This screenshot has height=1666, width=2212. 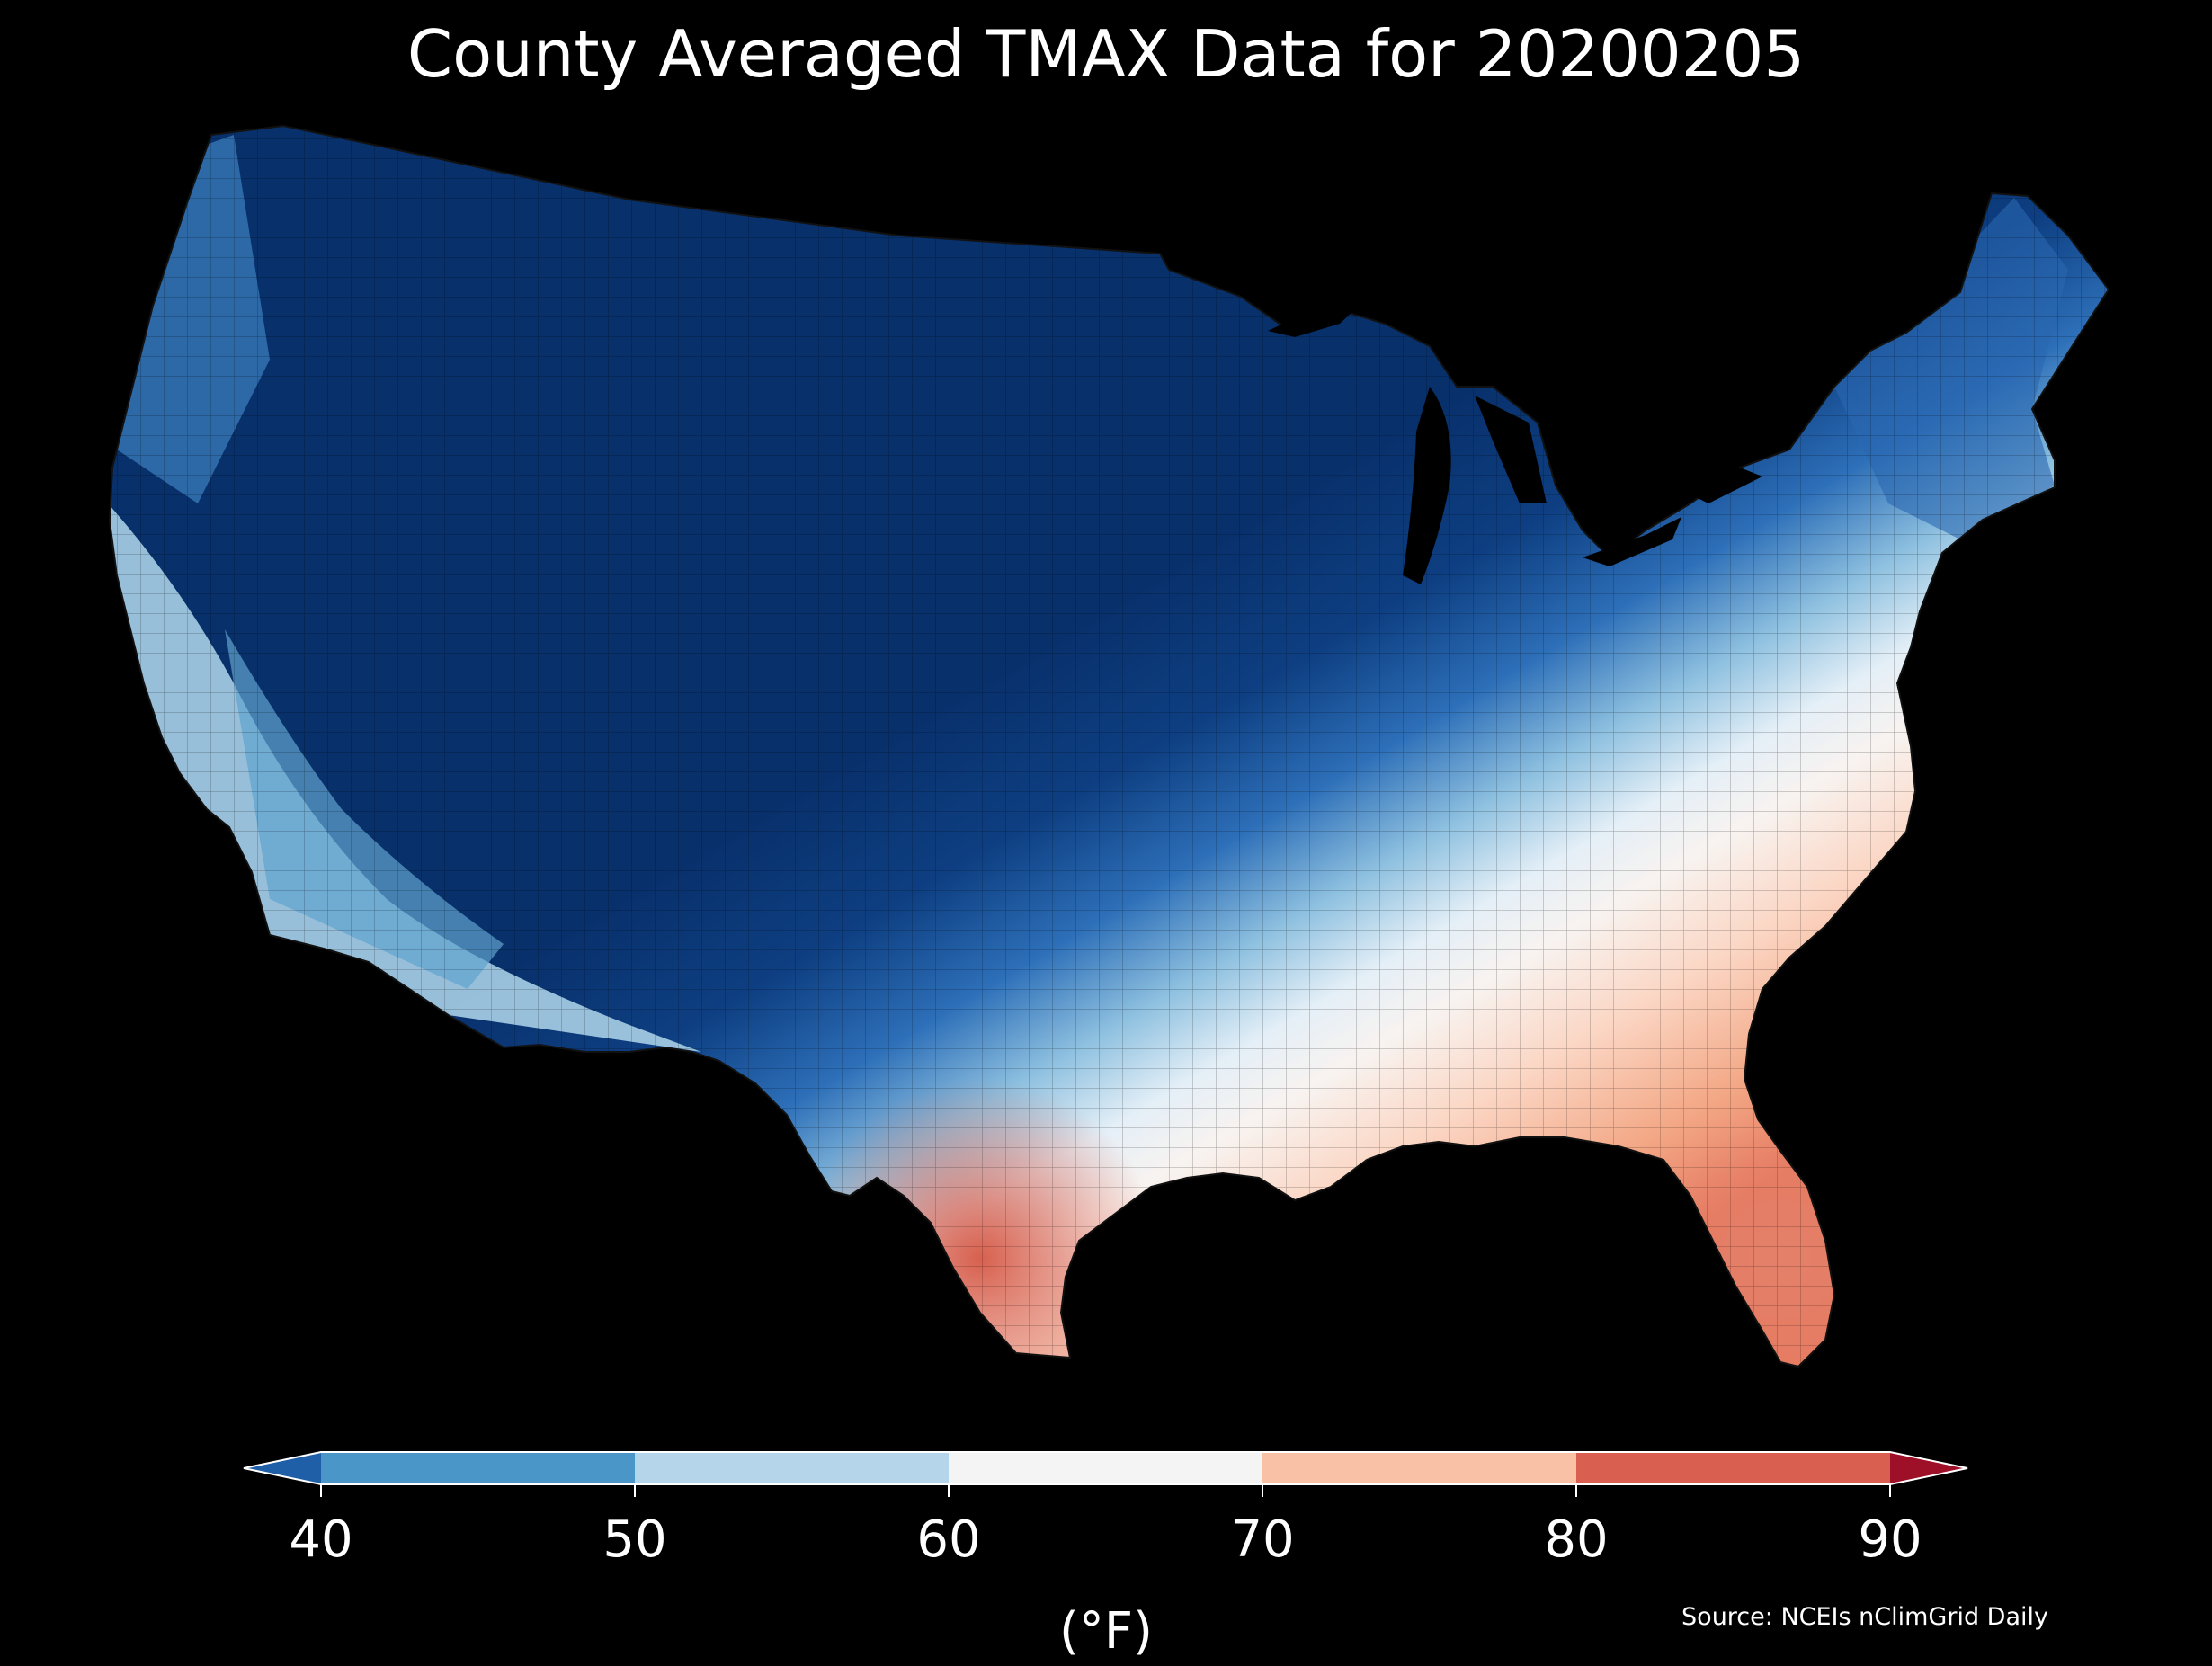 I want to click on colorbar-tick-label: 90, so click(x=1890, y=1540).